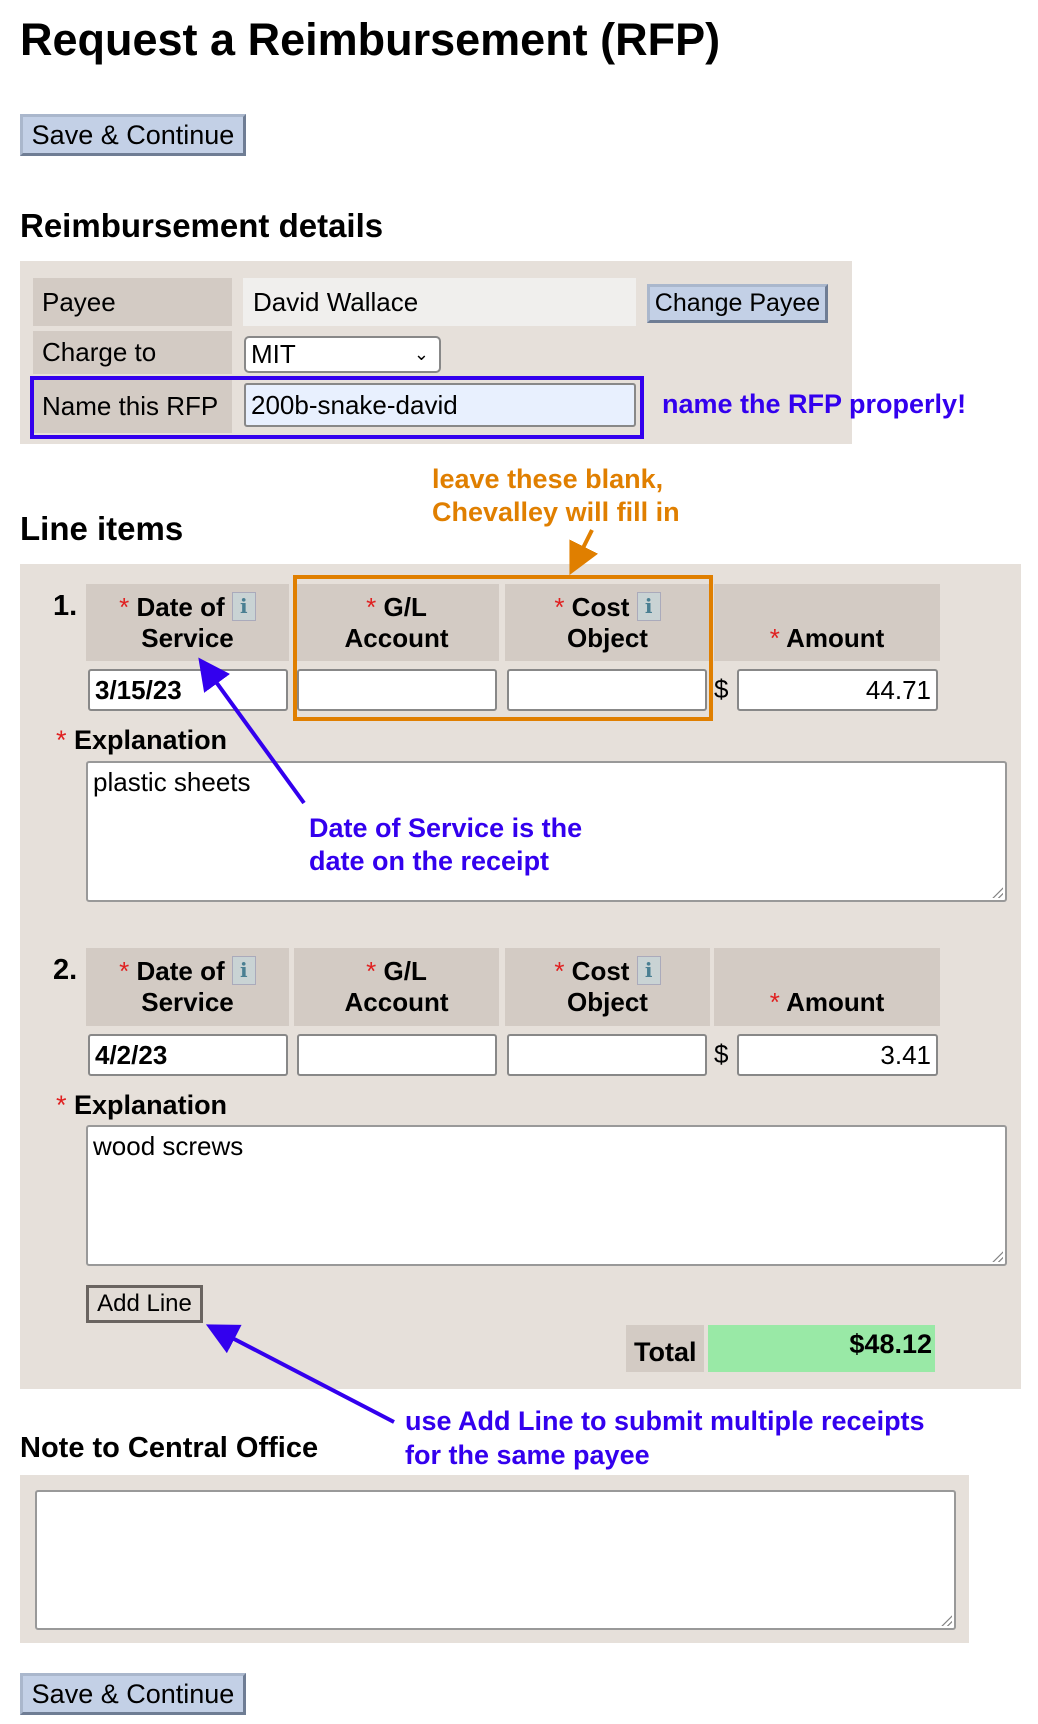 The width and height of the screenshot is (1038, 1724). Describe the element at coordinates (133, 135) in the screenshot. I see `save-continue-button-top: Save & Continue` at that location.